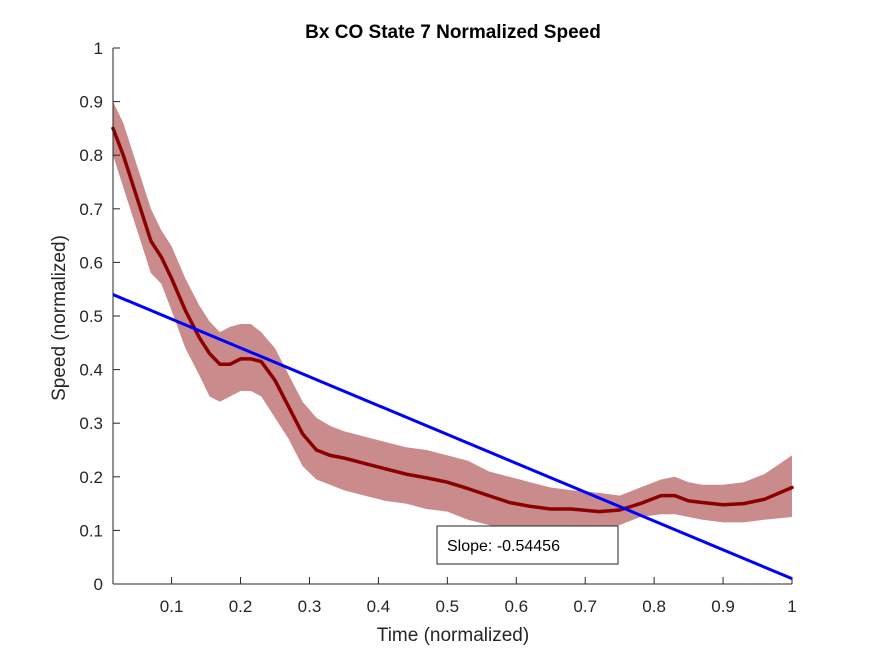 Image resolution: width=875 pixels, height=656 pixels. I want to click on y-tick-label: 0.5, so click(91, 316).